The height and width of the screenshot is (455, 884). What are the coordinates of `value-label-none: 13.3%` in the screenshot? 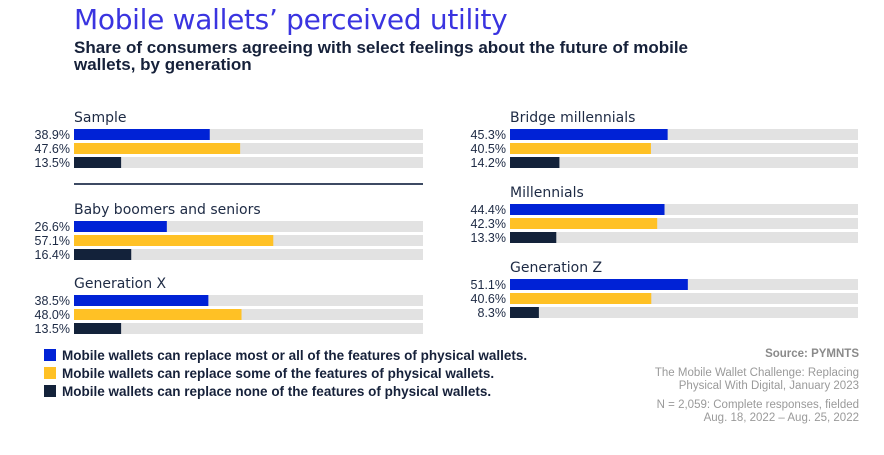 It's located at (488, 238).